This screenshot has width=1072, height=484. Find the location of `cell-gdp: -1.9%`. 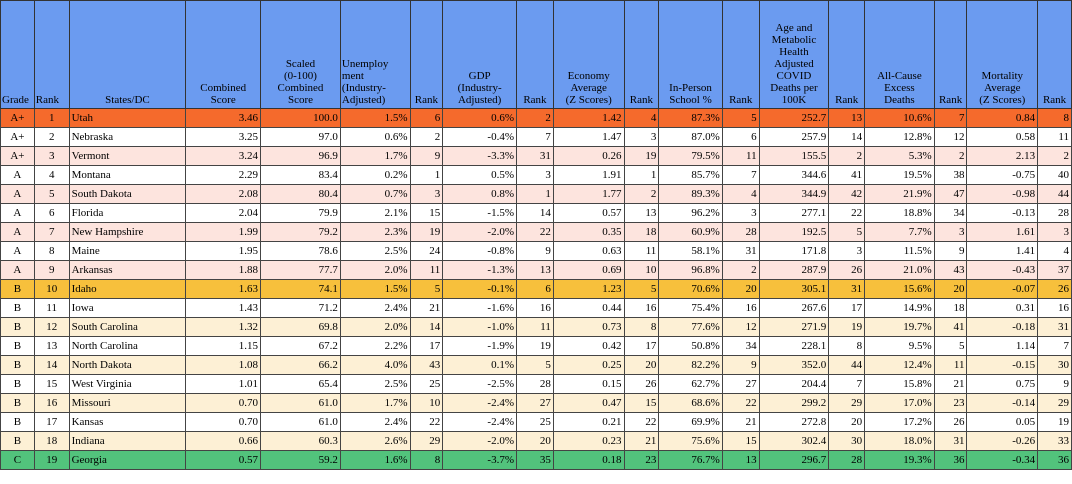

cell-gdp: -1.9% is located at coordinates (479, 346).